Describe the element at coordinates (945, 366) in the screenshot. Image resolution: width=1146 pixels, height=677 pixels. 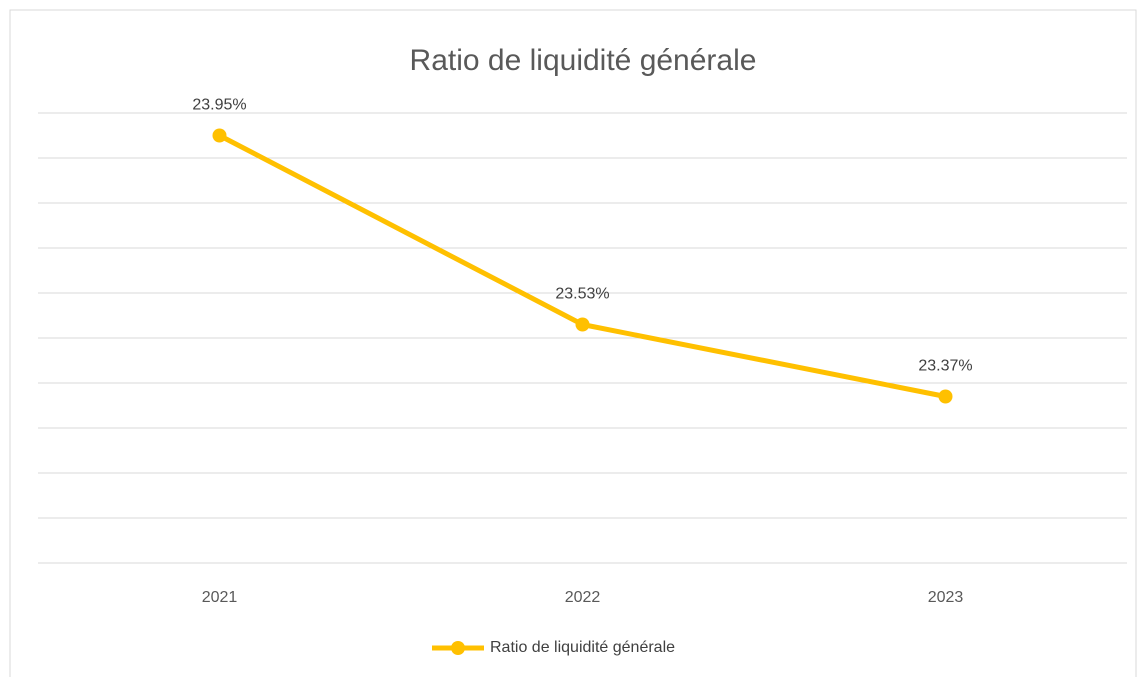
I see `data-label: 23.37%` at that location.